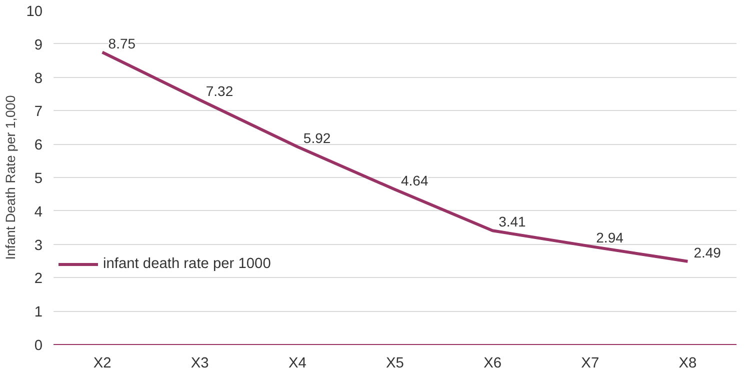 This screenshot has height=374, width=746. What do you see at coordinates (187, 264) in the screenshot?
I see `legend-label: infant death rate per 1000` at bounding box center [187, 264].